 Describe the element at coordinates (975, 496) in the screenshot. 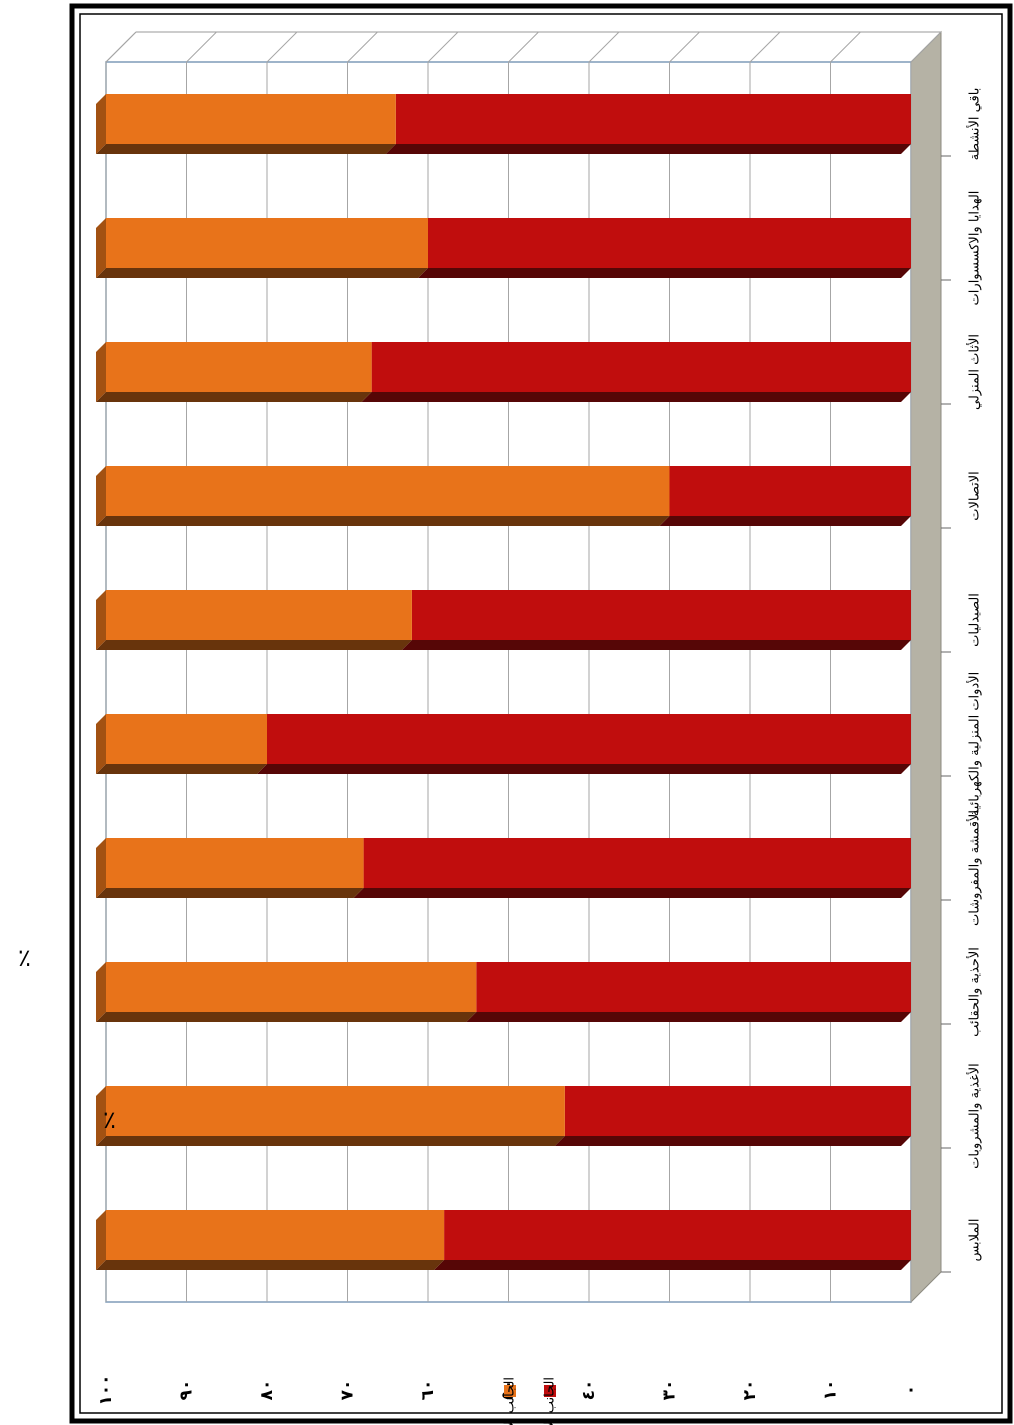

I see `category-label: الاتصالات` at that location.